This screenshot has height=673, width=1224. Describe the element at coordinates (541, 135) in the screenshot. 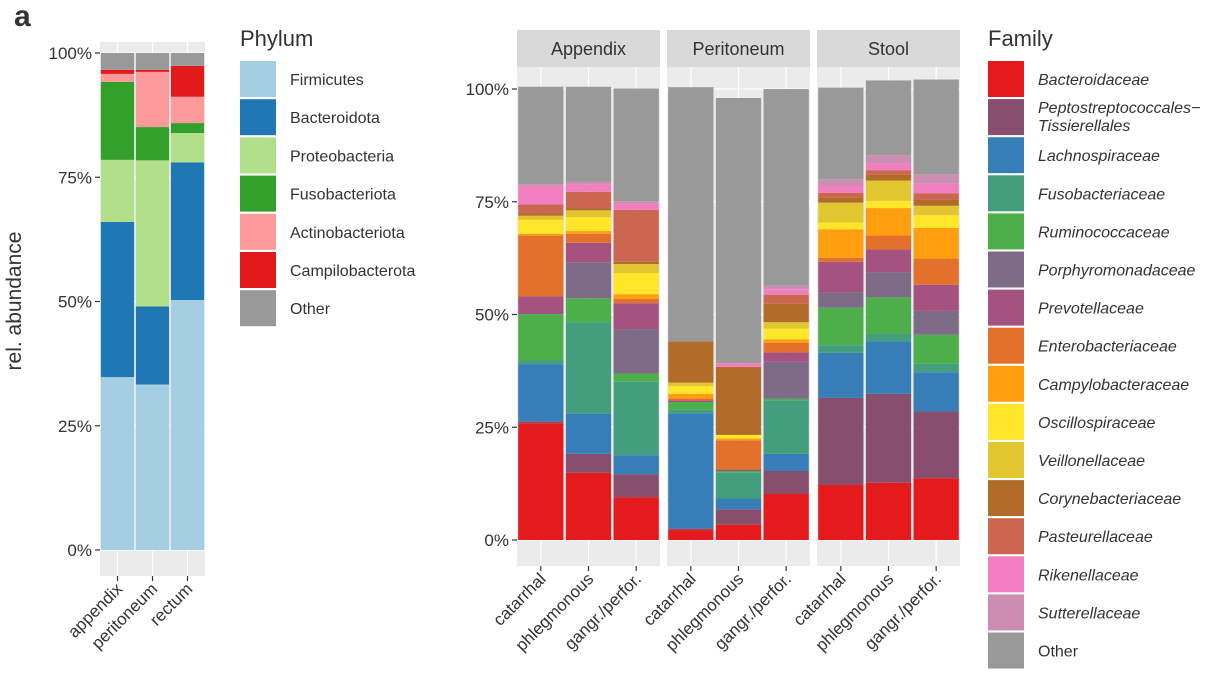

I see `bar-segment-appendix-catarrhal-other` at that location.